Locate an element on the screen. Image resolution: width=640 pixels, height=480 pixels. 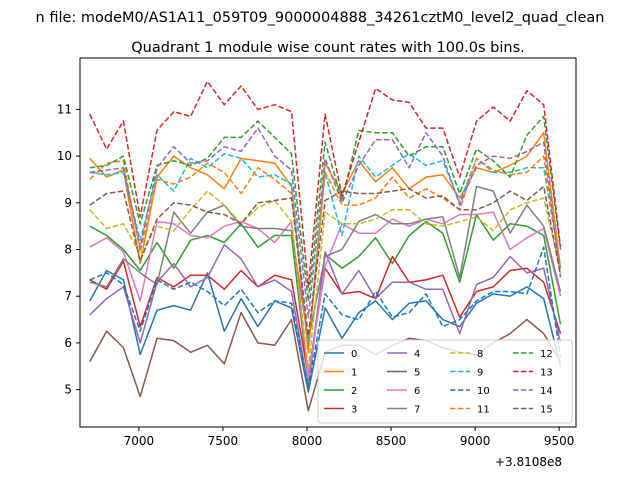
x-tick-label: 7000 is located at coordinates (139, 441).